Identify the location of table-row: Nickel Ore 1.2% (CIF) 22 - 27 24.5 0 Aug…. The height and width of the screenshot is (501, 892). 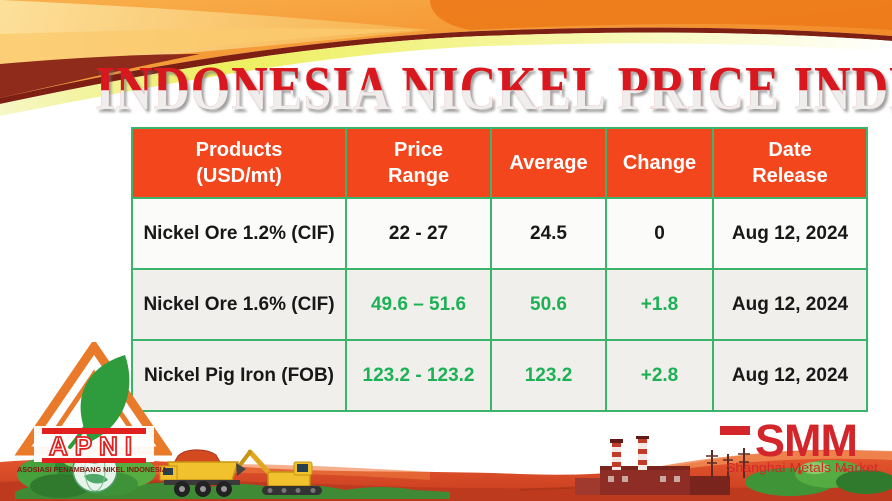
(499, 233).